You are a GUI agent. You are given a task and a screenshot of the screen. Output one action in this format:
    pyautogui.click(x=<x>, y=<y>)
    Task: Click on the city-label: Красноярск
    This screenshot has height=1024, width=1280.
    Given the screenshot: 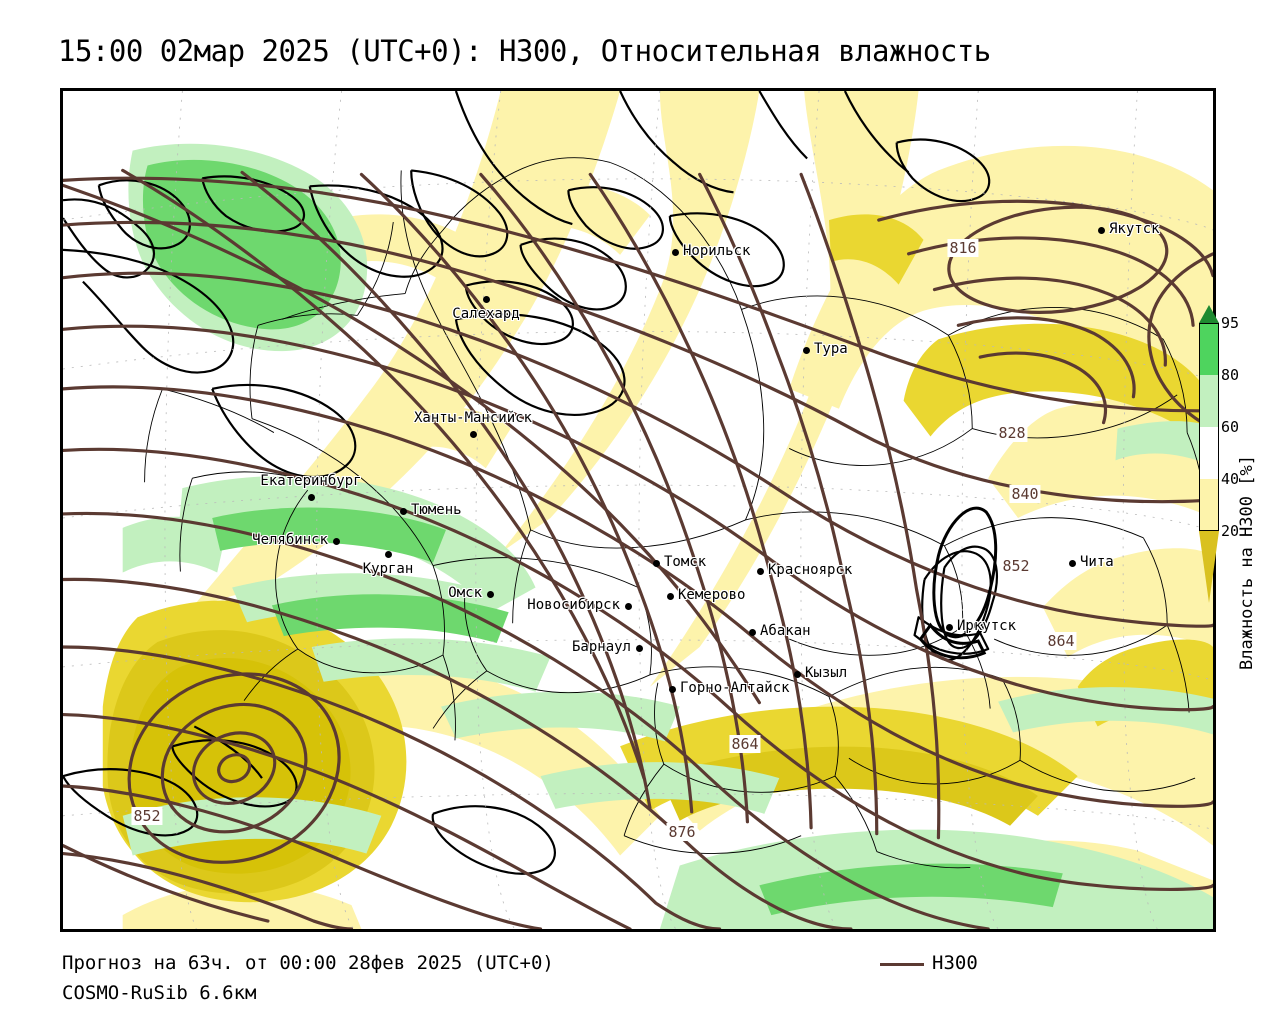 What is the action you would take?
    pyautogui.click(x=810, y=570)
    